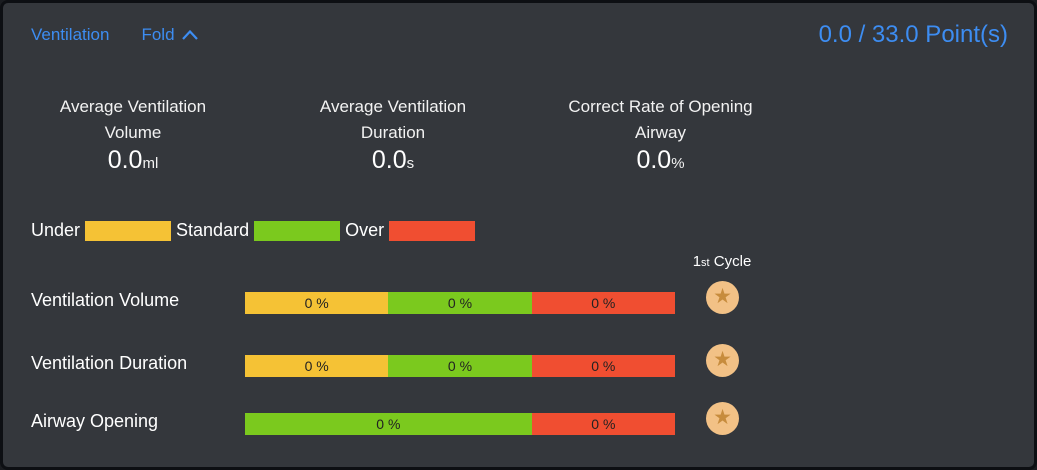  What do you see at coordinates (105, 300) in the screenshot?
I see `row-label: Ventilation Volume` at bounding box center [105, 300].